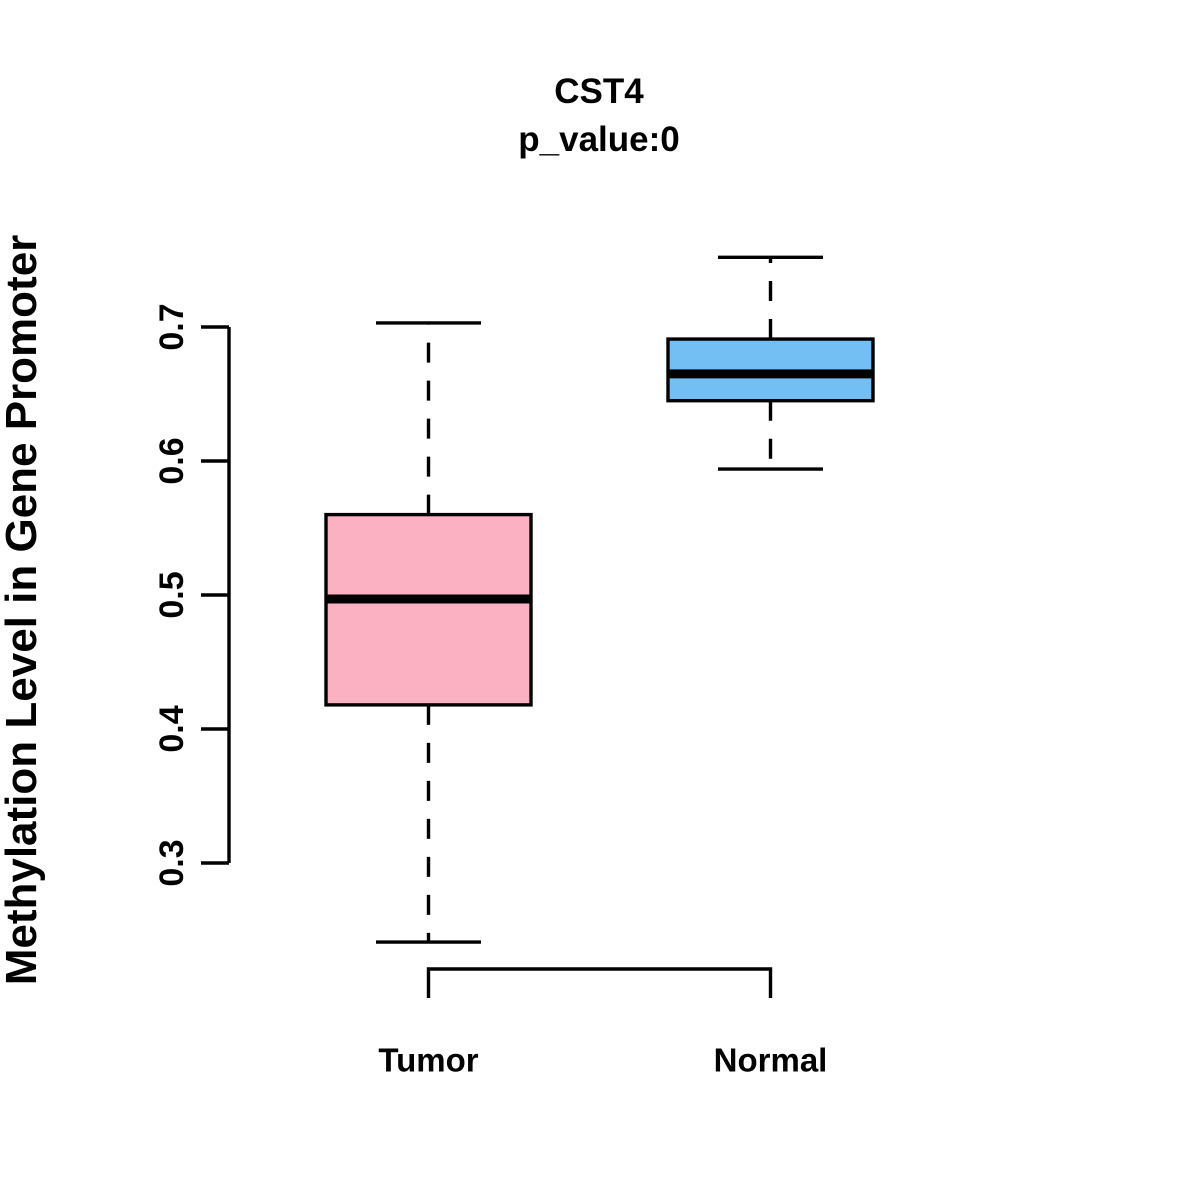  I want to click on x-axis-bracket, so click(599, 982).